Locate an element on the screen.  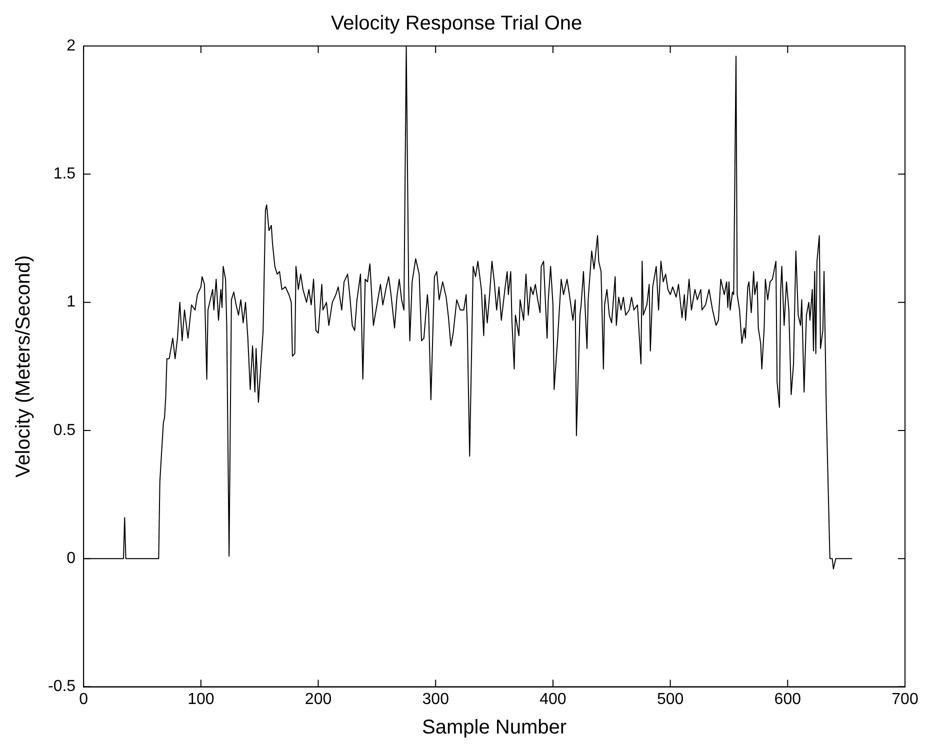
x-tick-label: 600 is located at coordinates (788, 699).